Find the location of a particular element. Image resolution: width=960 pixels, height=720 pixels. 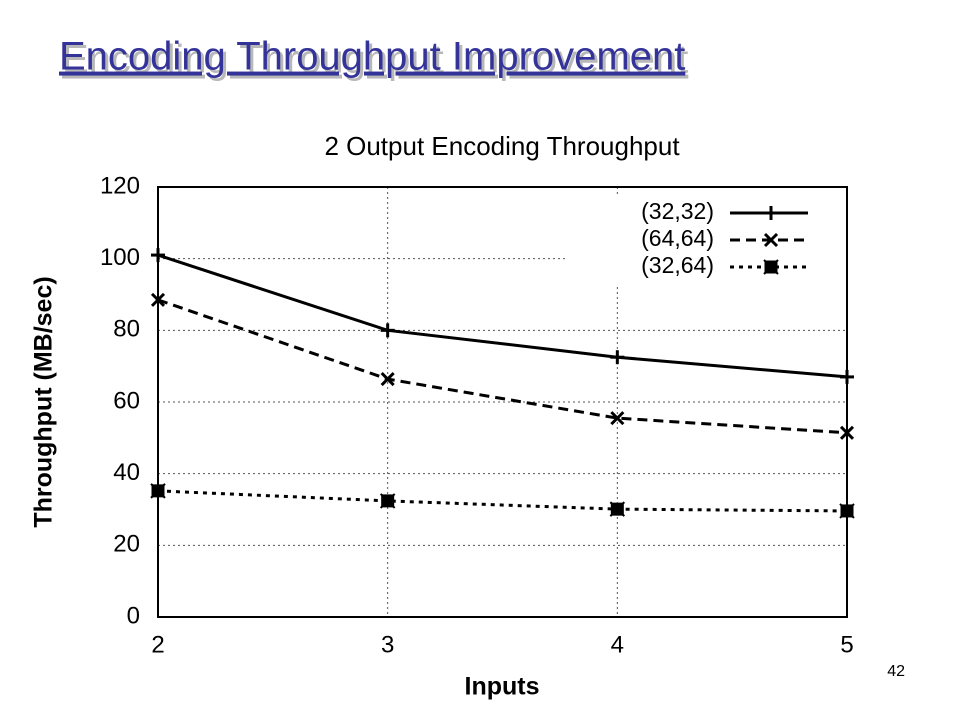

y-tick-label: 80 is located at coordinates (126, 329).